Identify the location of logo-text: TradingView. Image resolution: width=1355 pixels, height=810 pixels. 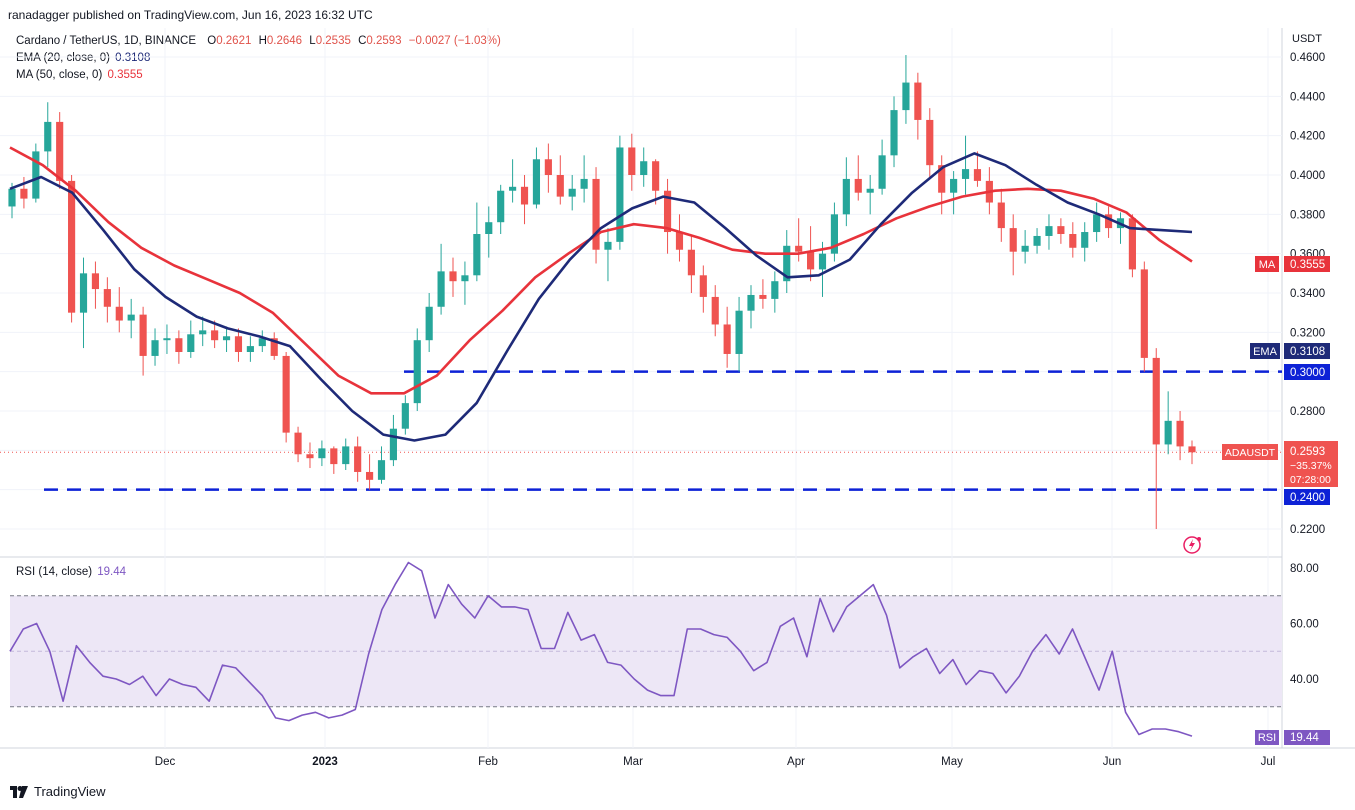
(70, 791).